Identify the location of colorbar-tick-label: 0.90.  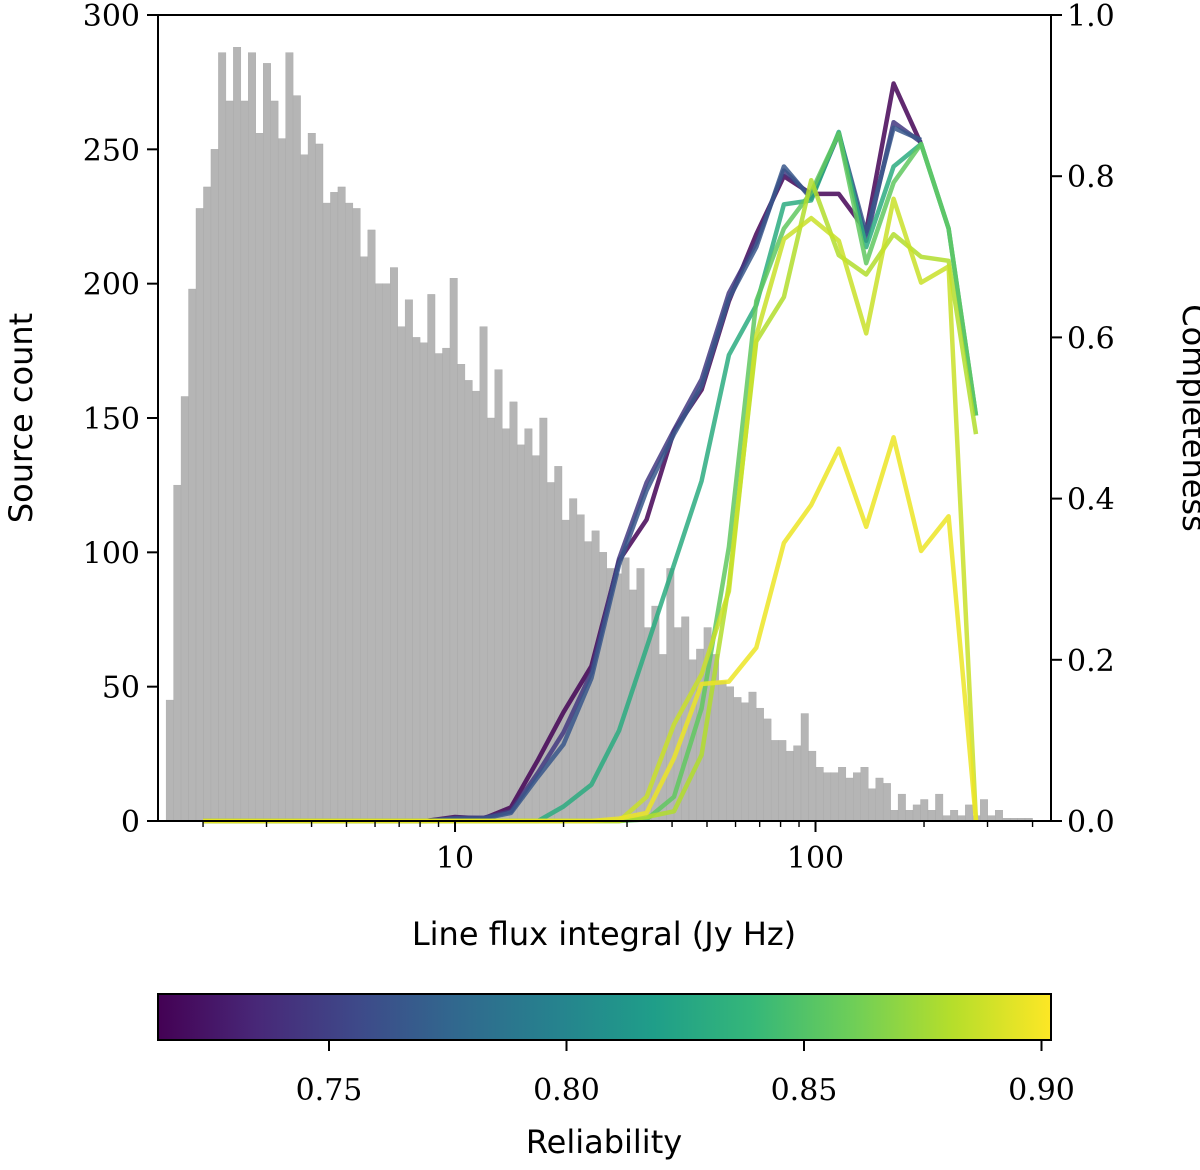
(1041, 1090).